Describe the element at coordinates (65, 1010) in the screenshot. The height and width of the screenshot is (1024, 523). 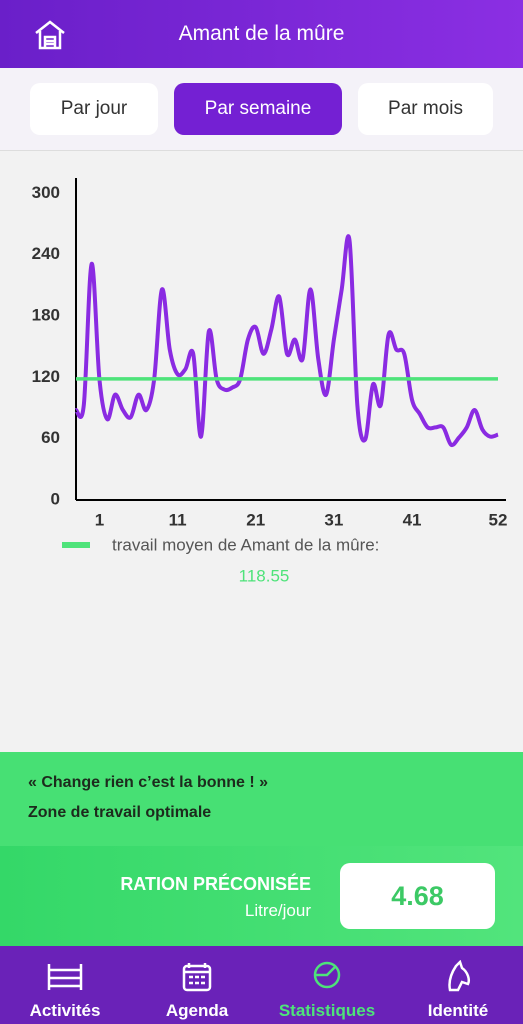
I see `nav-label: Activités` at that location.